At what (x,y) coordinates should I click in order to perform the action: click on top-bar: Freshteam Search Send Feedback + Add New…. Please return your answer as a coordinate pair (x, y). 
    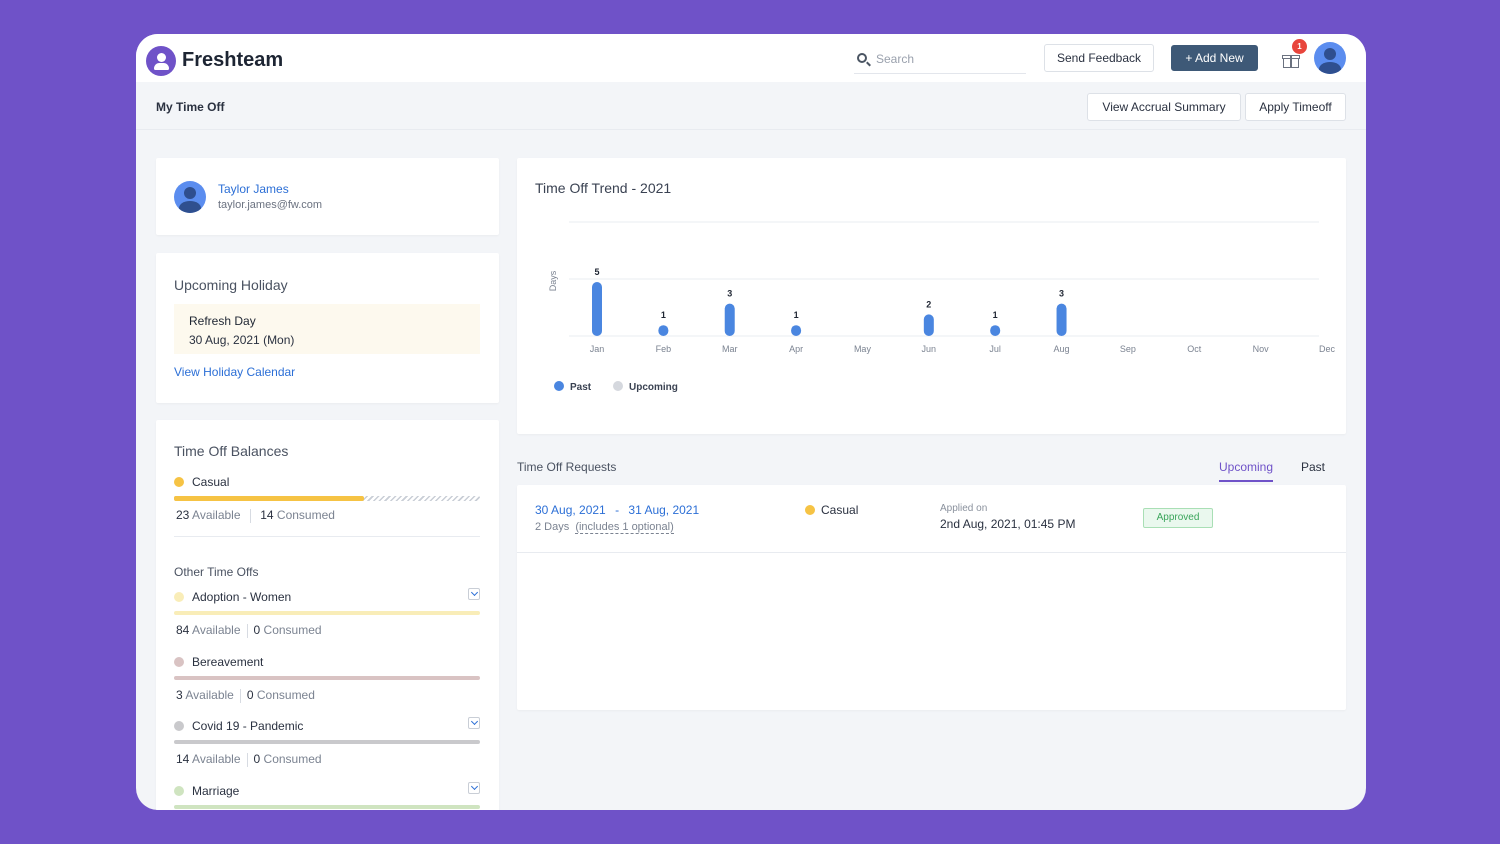
    Looking at the image, I should click on (751, 58).